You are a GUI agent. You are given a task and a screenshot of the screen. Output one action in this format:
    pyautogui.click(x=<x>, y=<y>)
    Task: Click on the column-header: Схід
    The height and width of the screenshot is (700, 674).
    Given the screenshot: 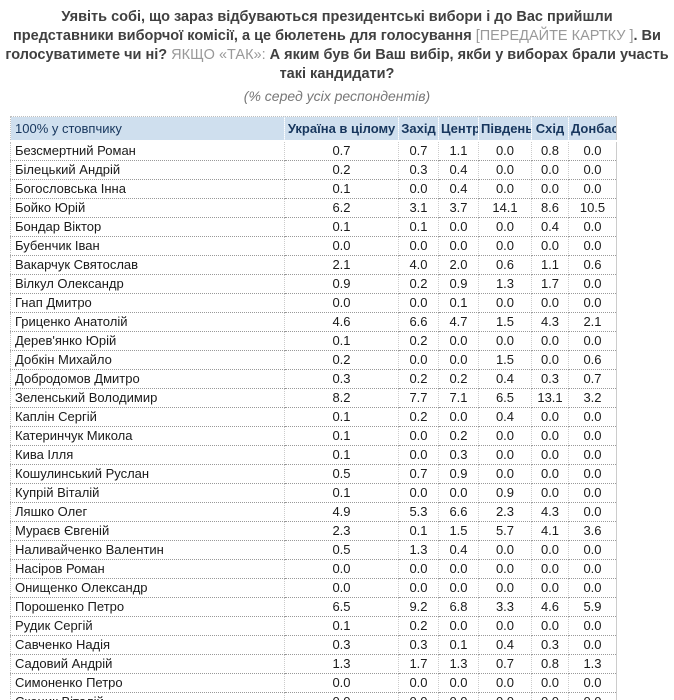 What is the action you would take?
    pyautogui.click(x=550, y=129)
    